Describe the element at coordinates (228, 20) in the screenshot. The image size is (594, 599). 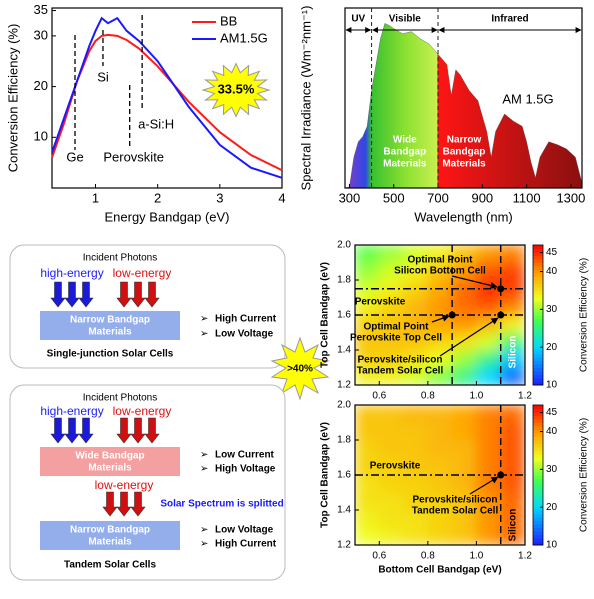
I see `legend-label: BB` at that location.